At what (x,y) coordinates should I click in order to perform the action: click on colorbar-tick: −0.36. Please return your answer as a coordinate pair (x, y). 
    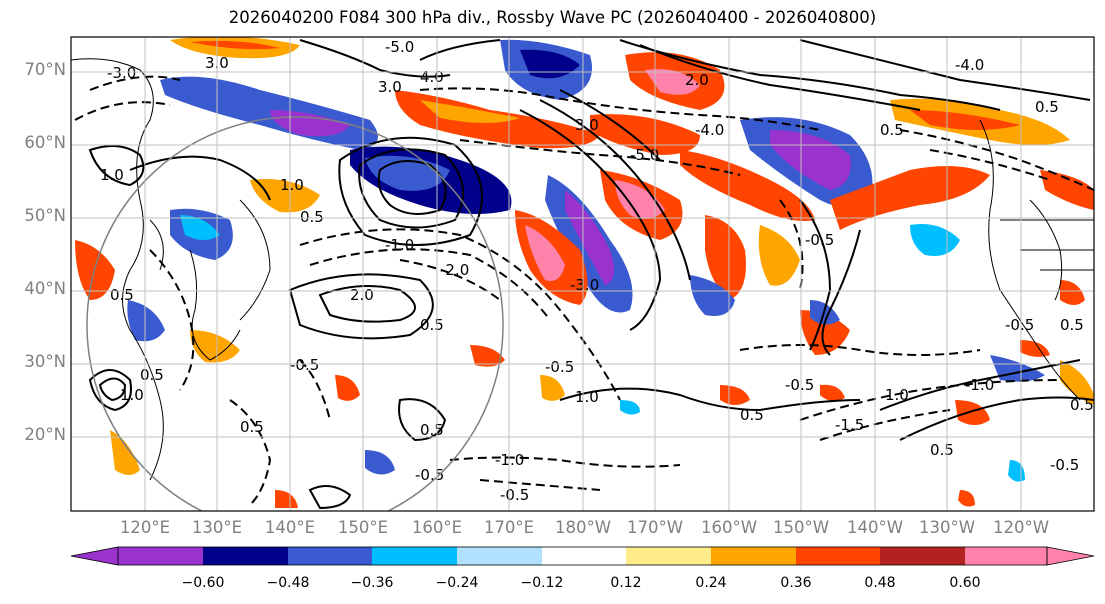
    Looking at the image, I should click on (372, 583).